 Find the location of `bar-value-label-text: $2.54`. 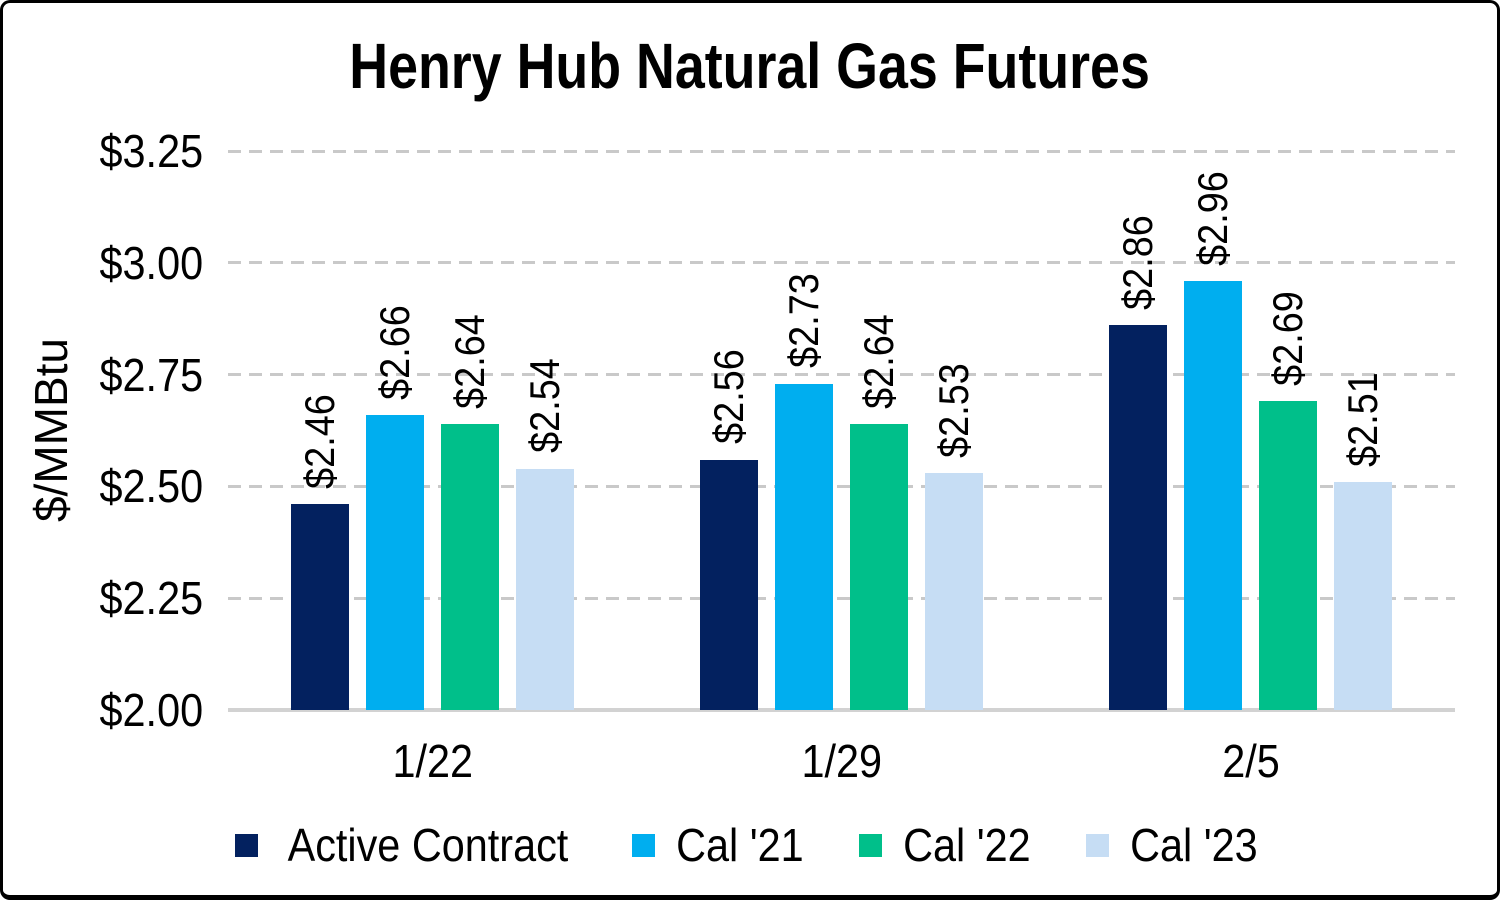

bar-value-label-text: $2.54 is located at coordinates (544, 406).